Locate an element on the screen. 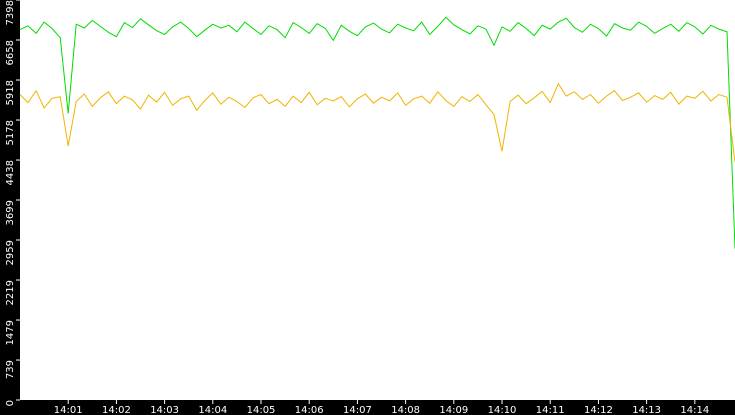 This screenshot has height=415, width=735. y-tick-label: 4438 is located at coordinates (10, 172).